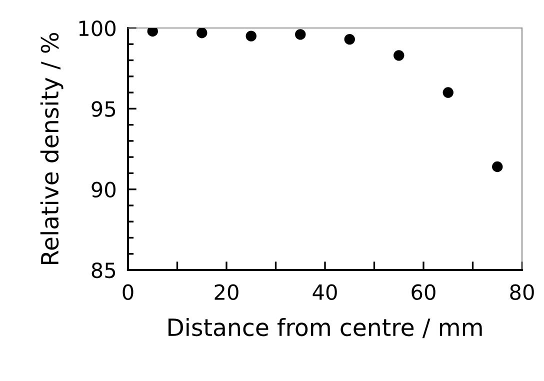 This screenshot has height=381, width=544. What do you see at coordinates (104, 270) in the screenshot?
I see `y-tick-label: 85` at bounding box center [104, 270].